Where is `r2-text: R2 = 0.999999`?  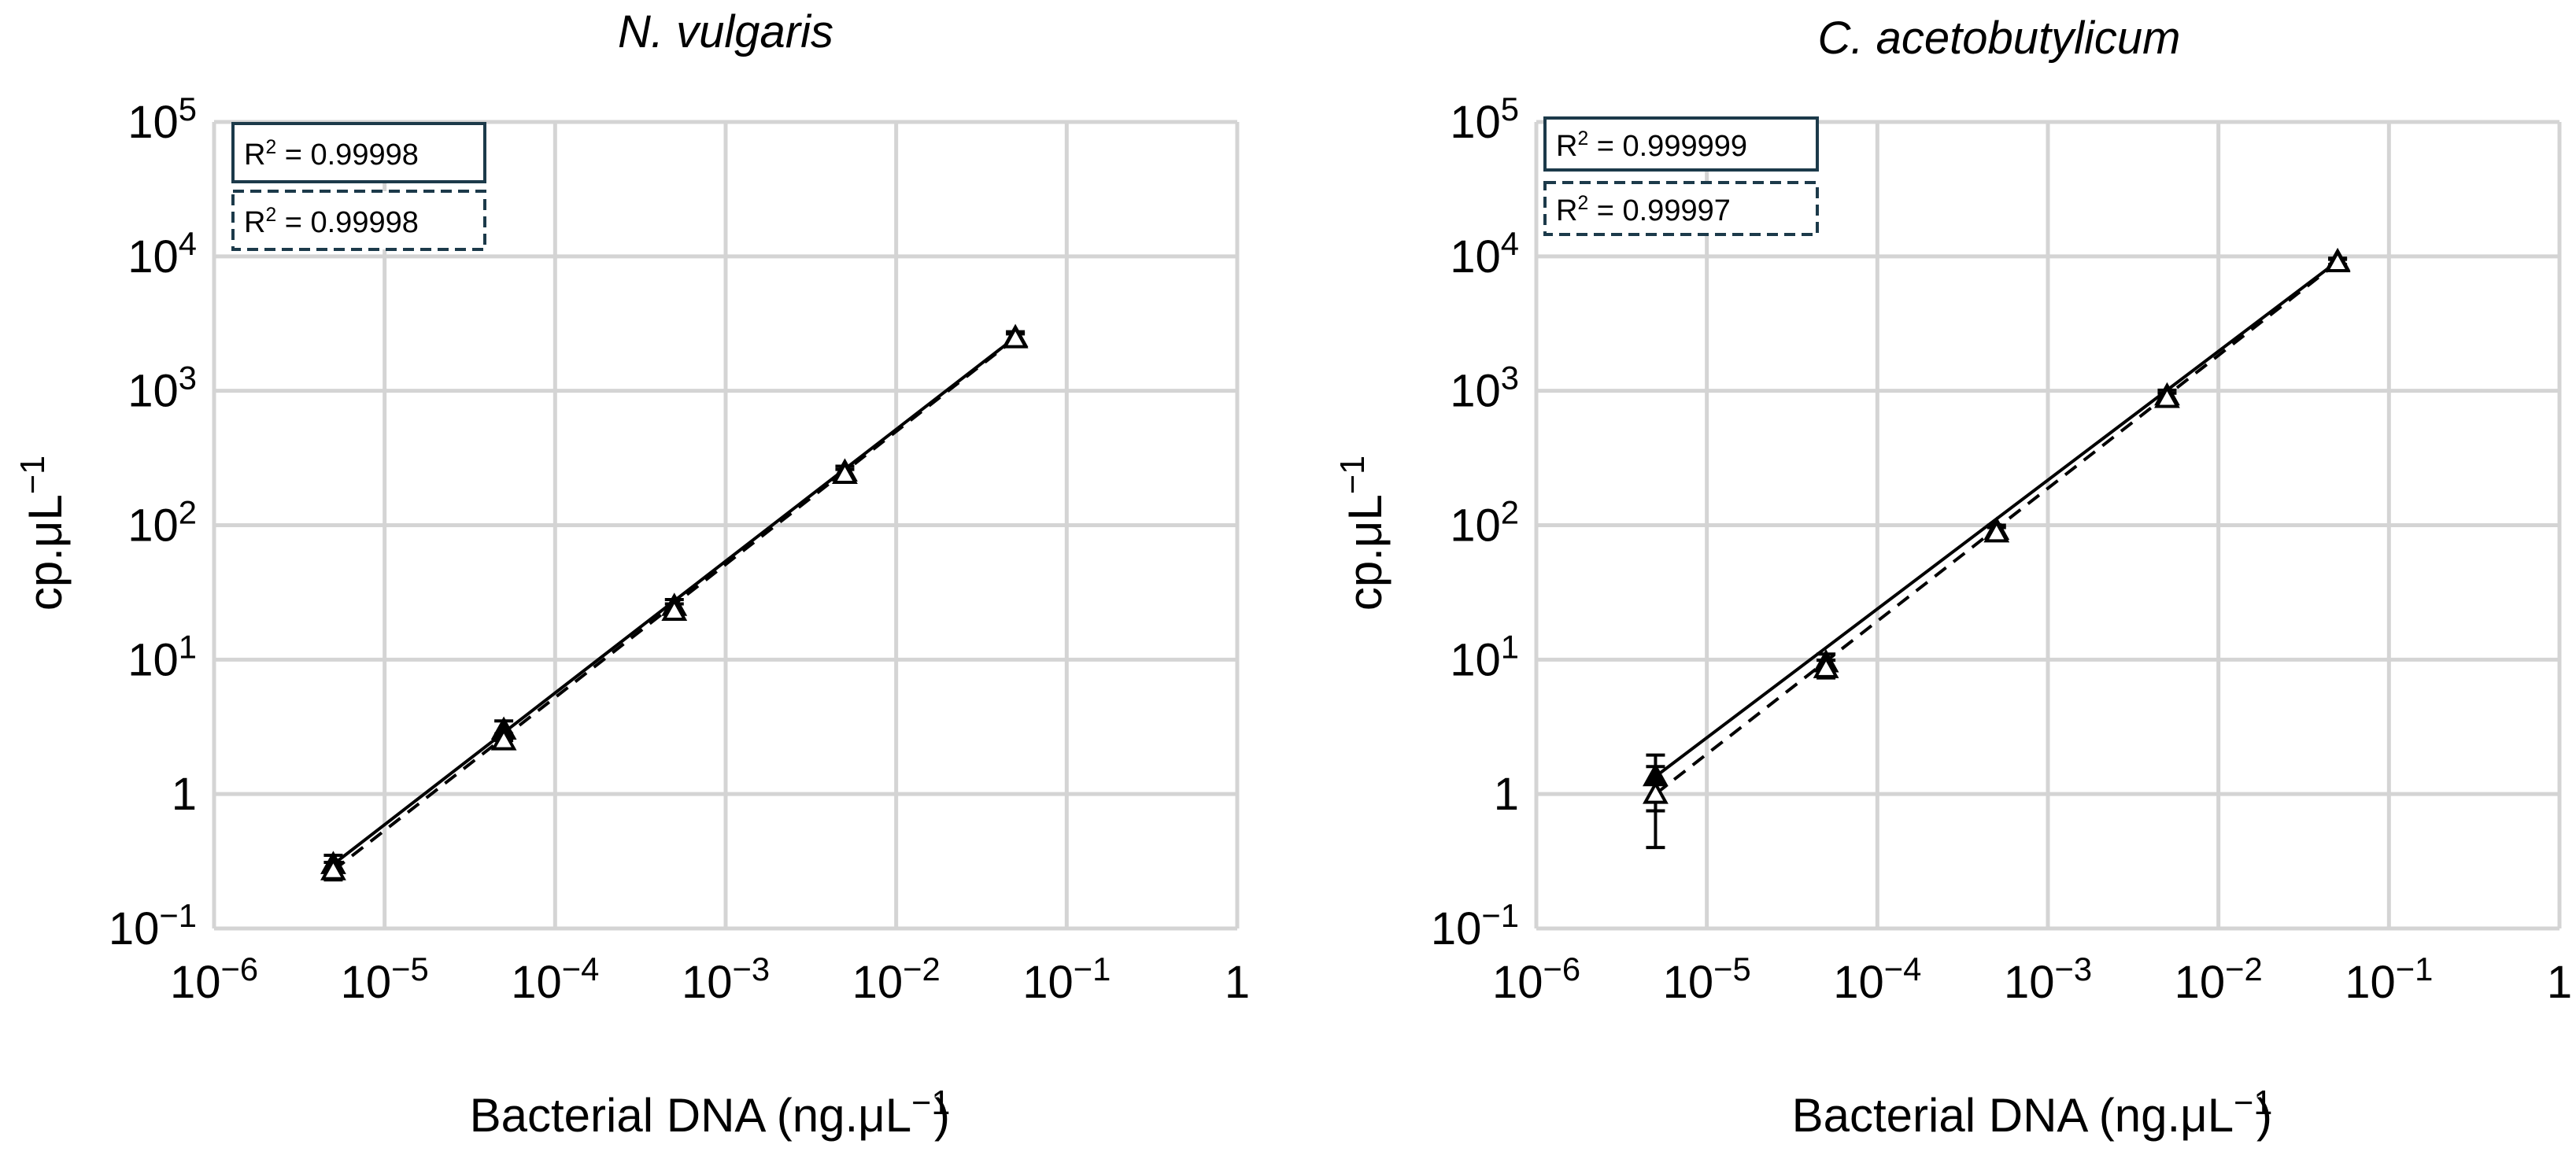
r2-text: R2 = 0.999999 is located at coordinates (1652, 145).